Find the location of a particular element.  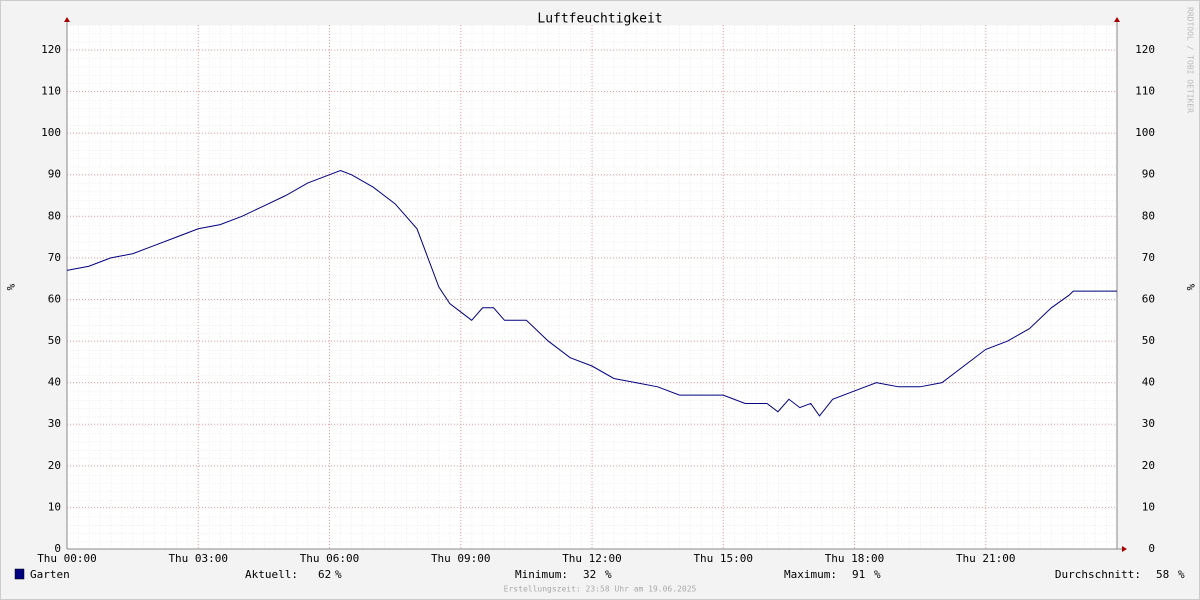

stat-label: Minimum: is located at coordinates (541, 574).